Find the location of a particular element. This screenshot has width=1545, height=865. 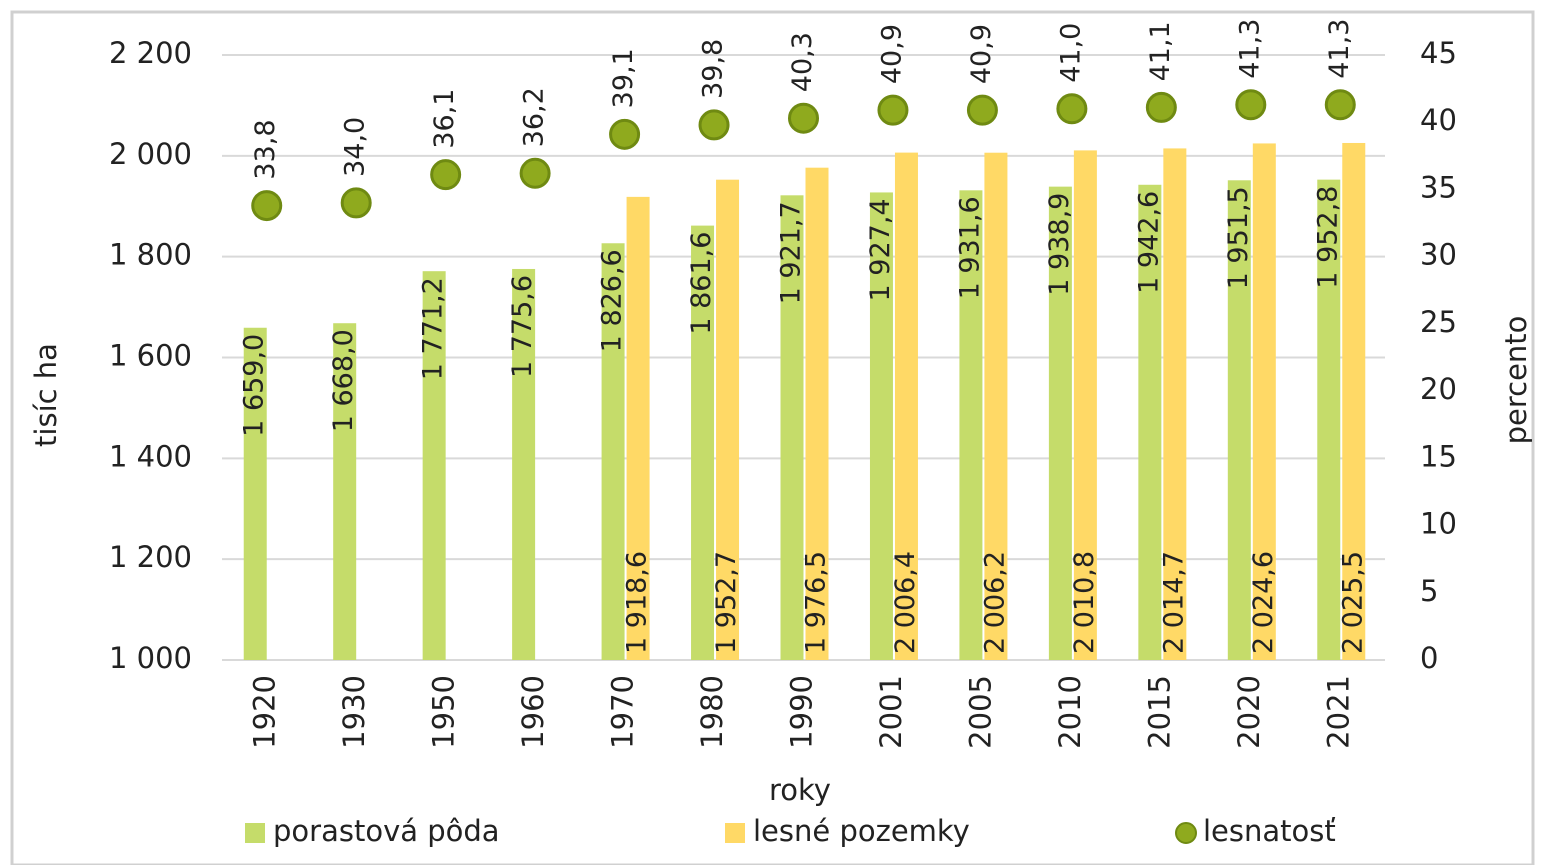

y-tick-label: 2 200 is located at coordinates (150, 53).